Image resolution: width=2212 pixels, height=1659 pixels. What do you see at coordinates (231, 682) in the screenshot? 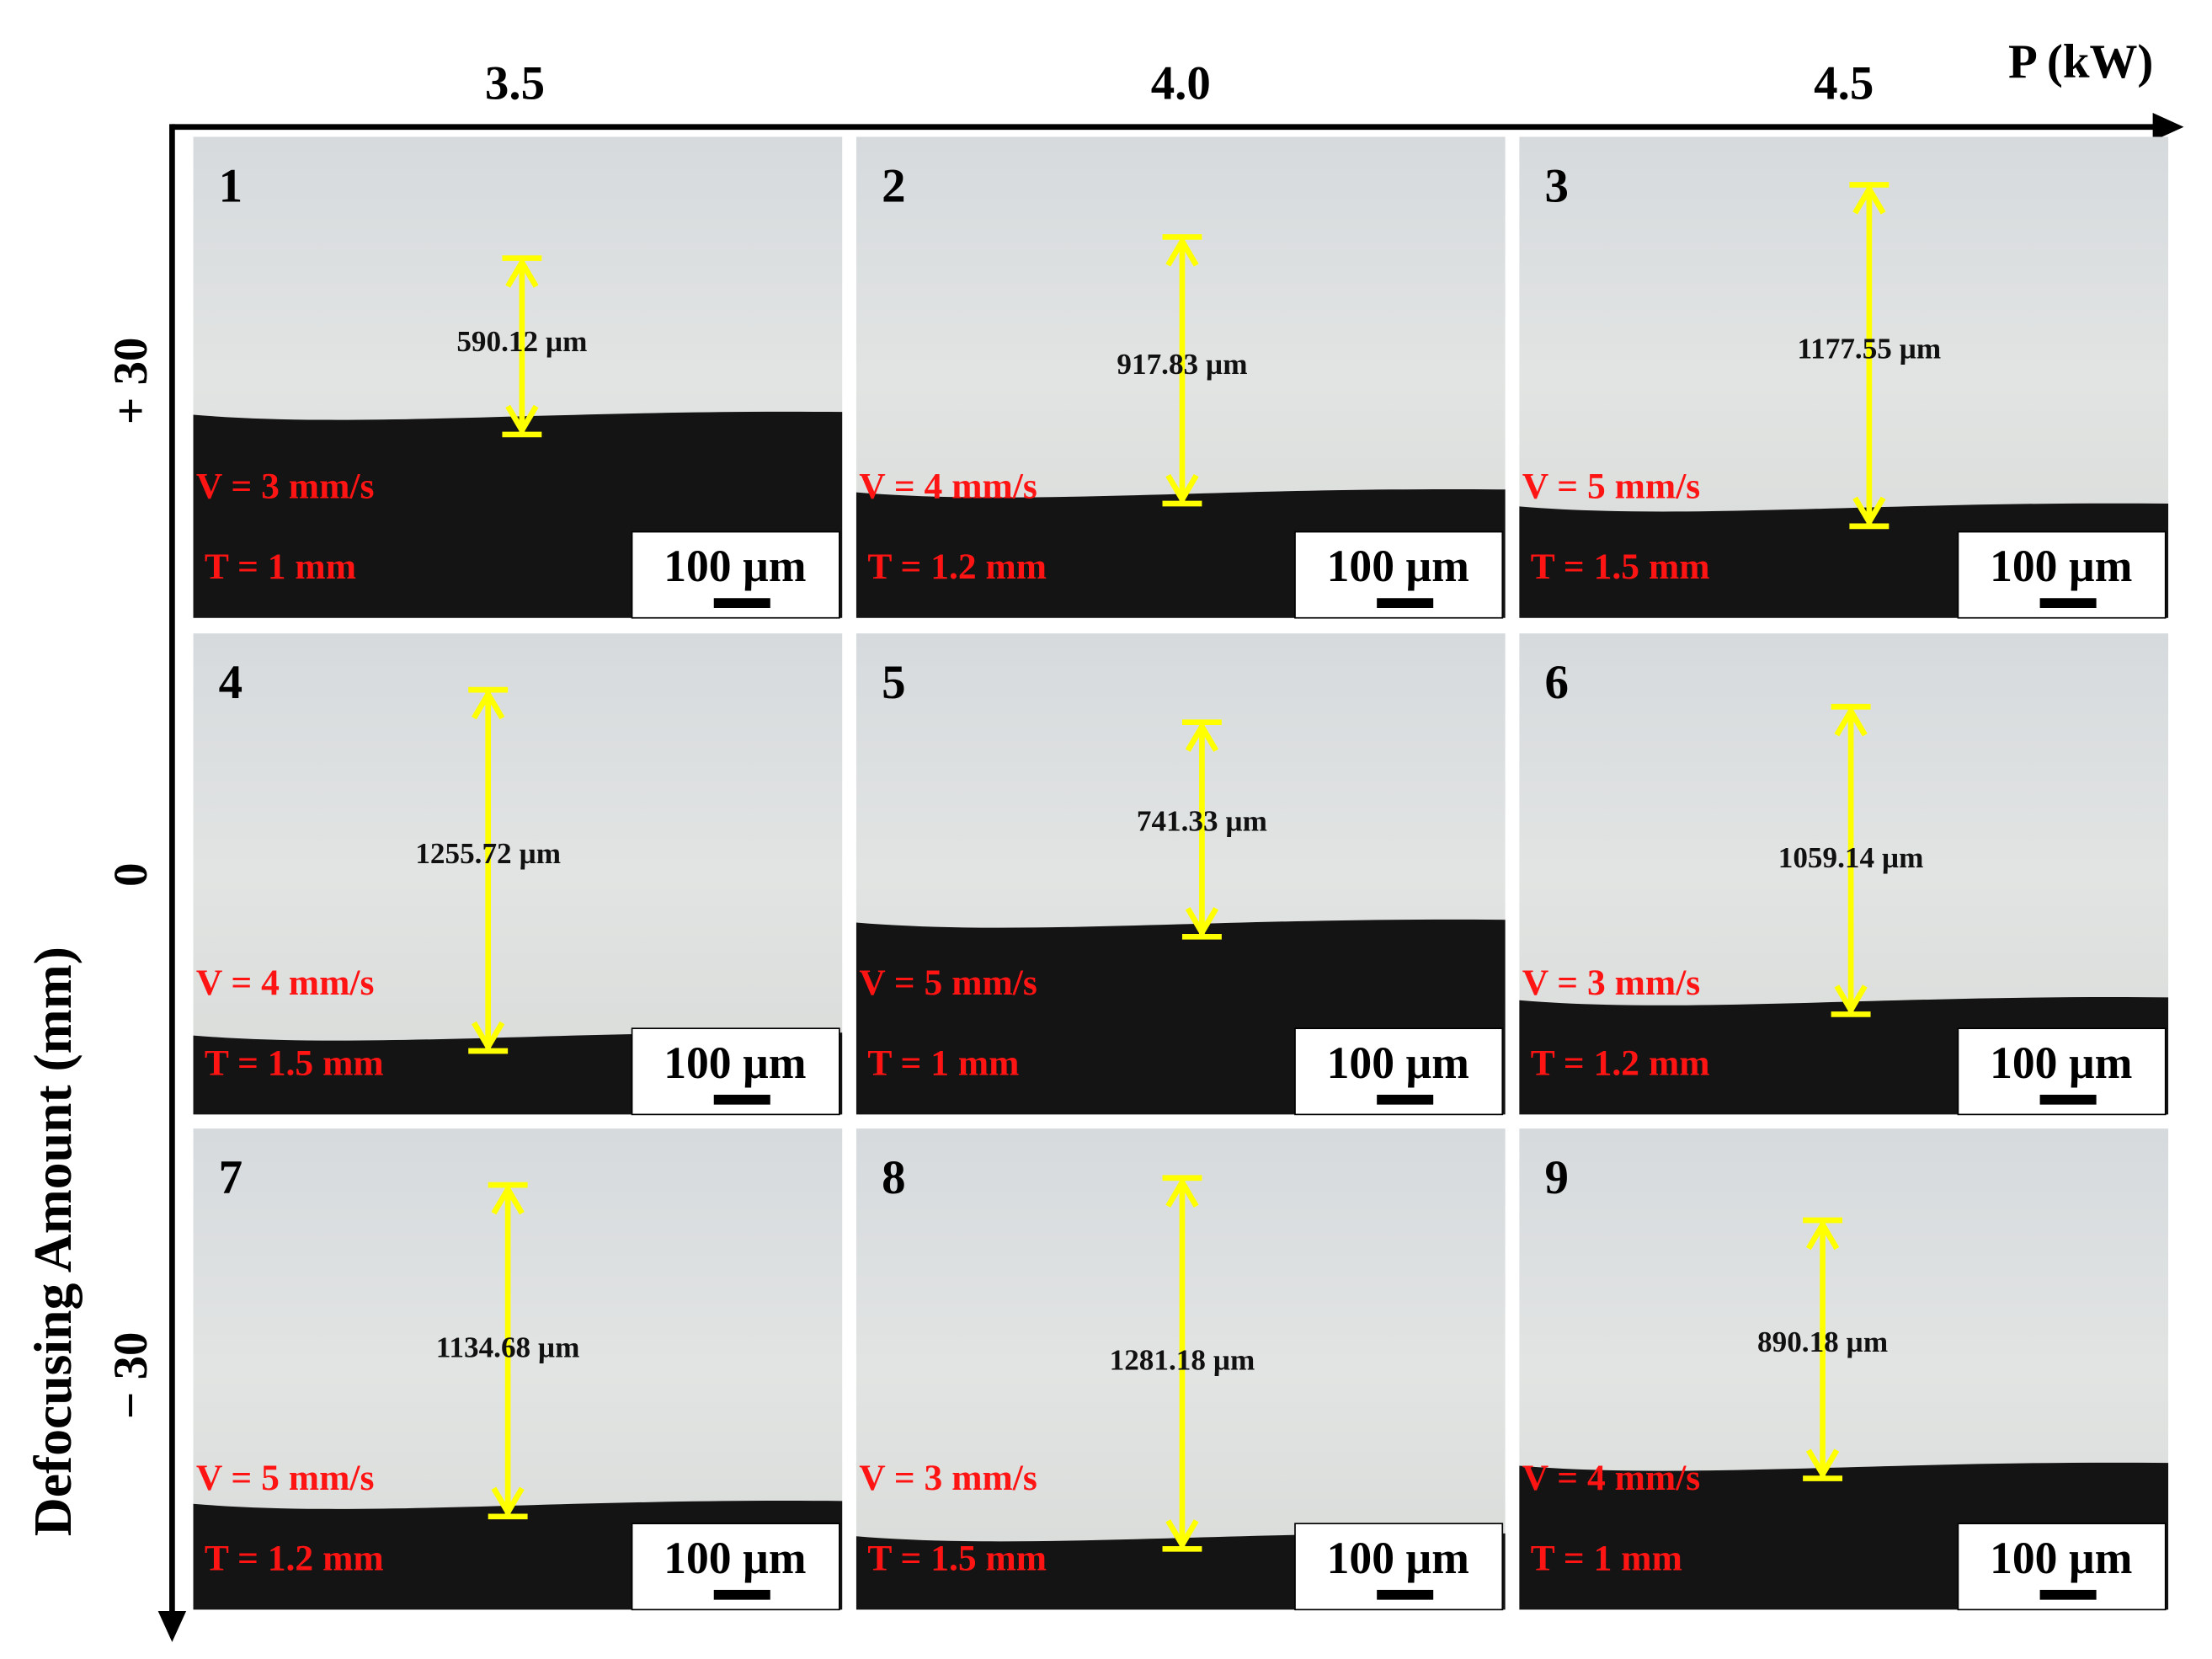
I see `panel-number: 4` at bounding box center [231, 682].